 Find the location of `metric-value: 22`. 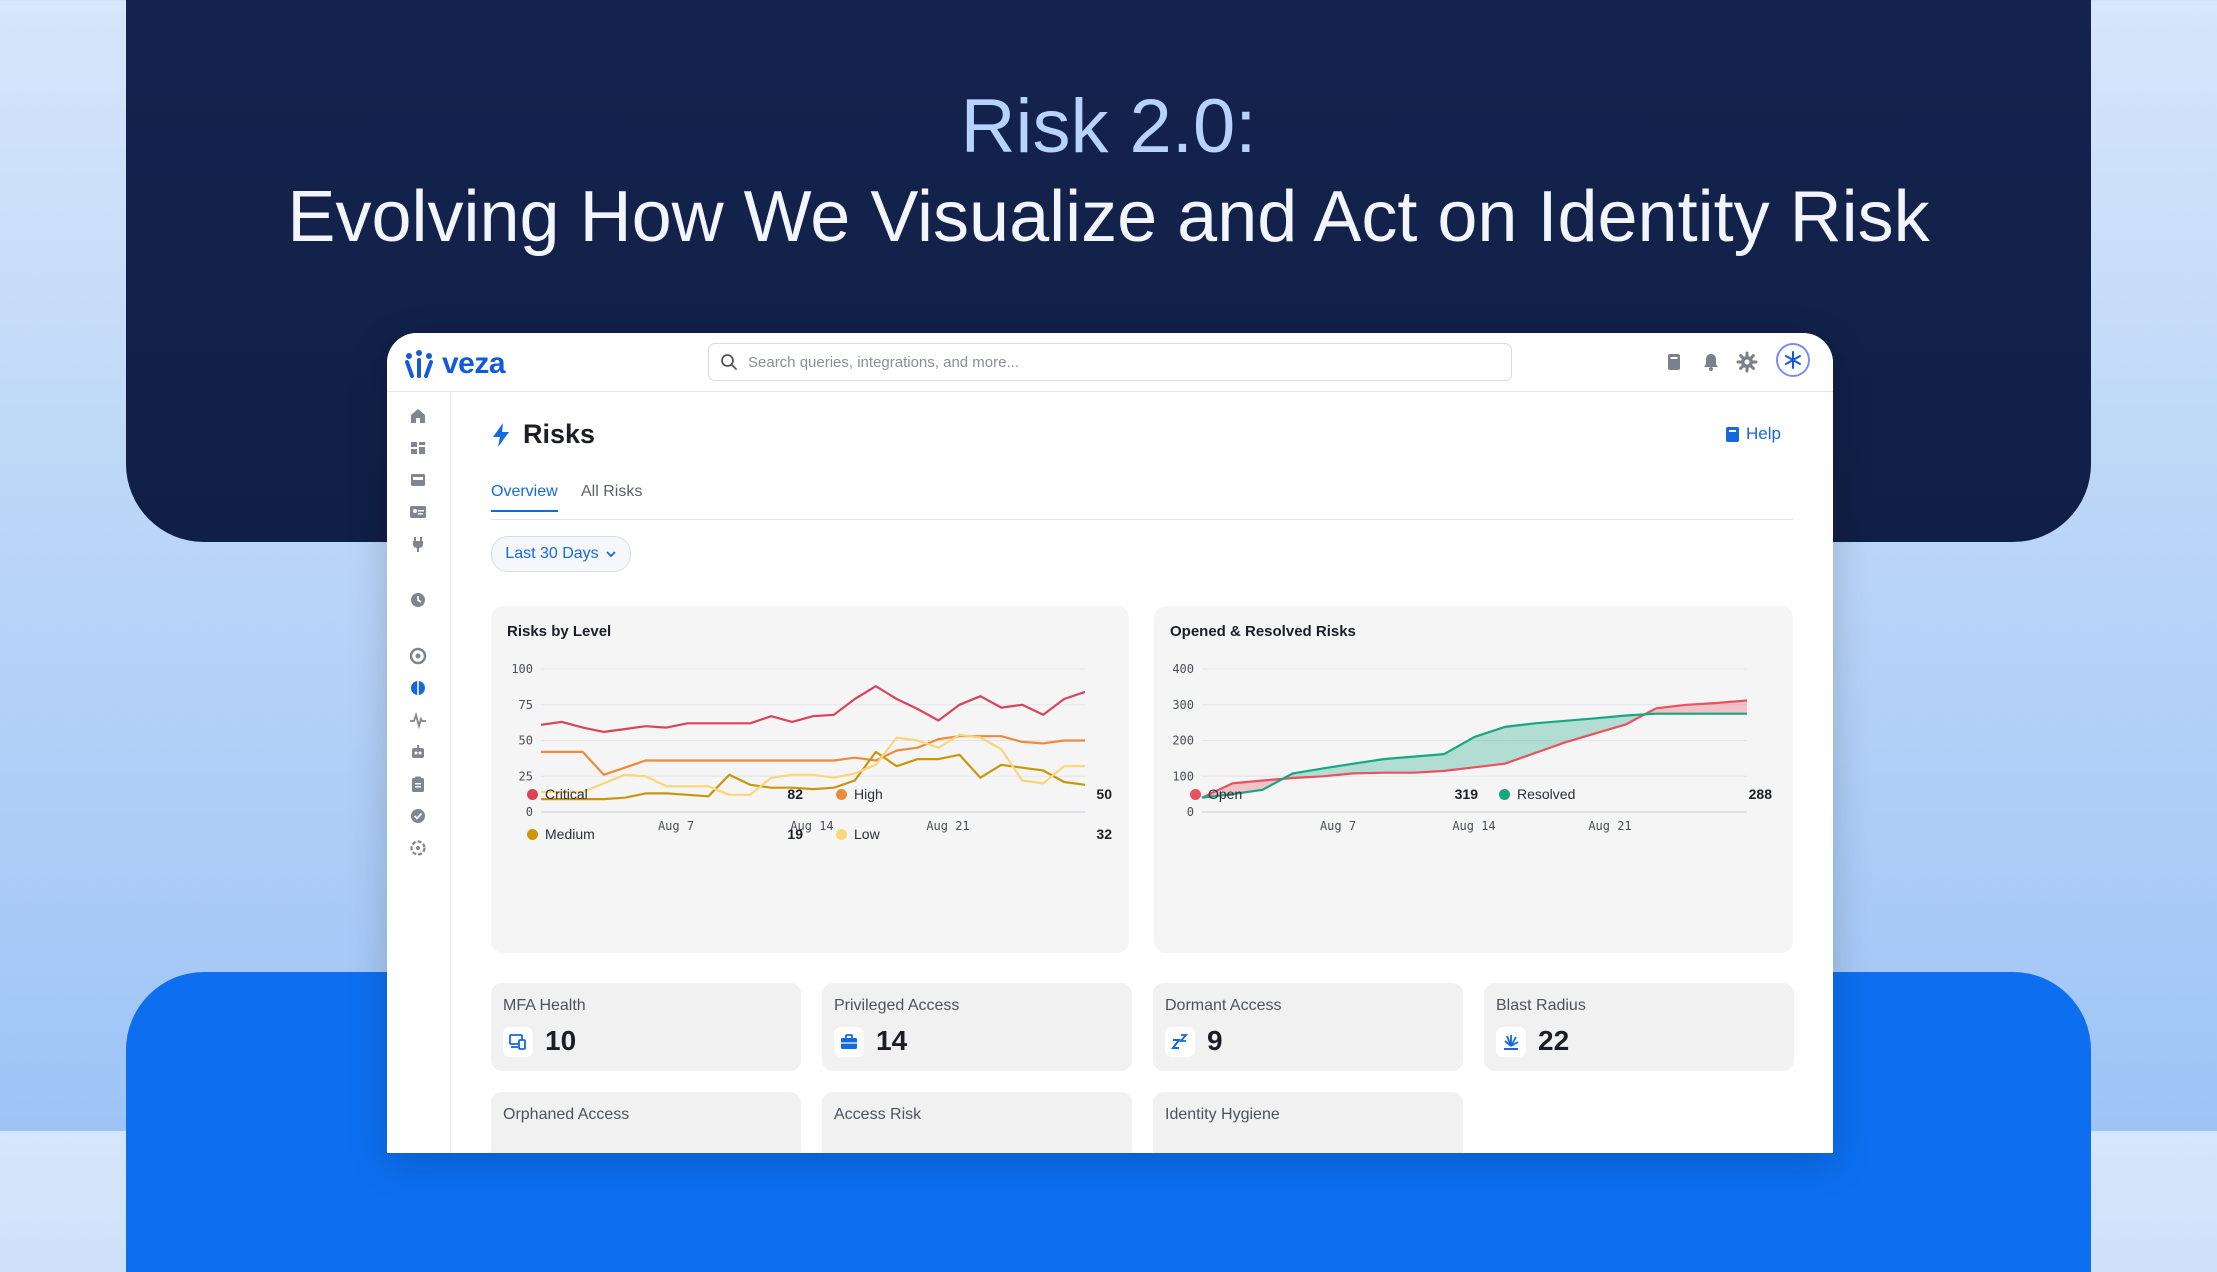

metric-value: 22 is located at coordinates (1554, 1040).